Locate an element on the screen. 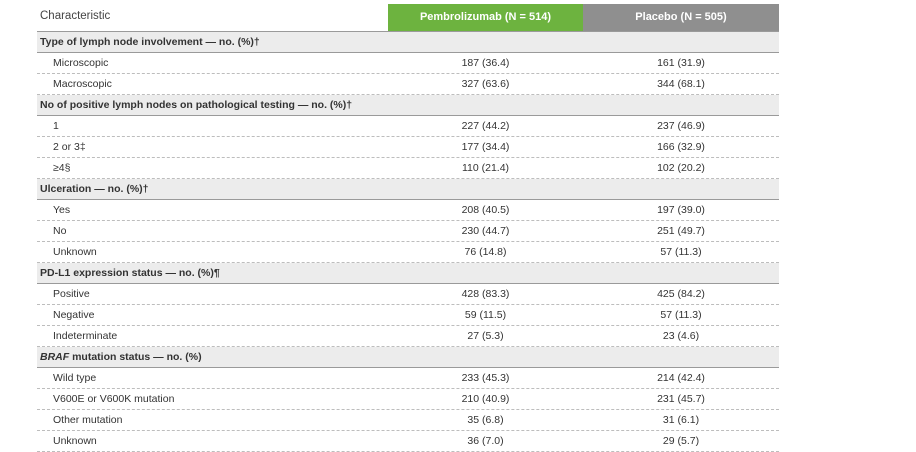 The height and width of the screenshot is (452, 916). table-row: ≥4§ 110 (21.4) 102 (20.2) is located at coordinates (408, 168).